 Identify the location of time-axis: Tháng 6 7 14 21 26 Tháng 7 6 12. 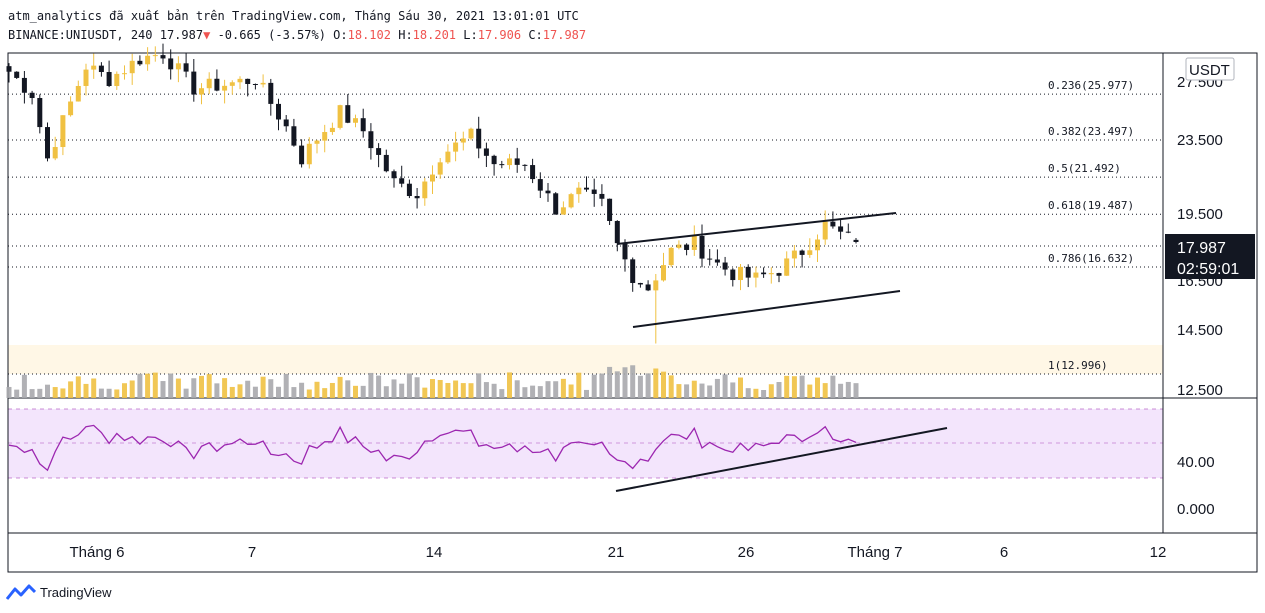
(617, 552).